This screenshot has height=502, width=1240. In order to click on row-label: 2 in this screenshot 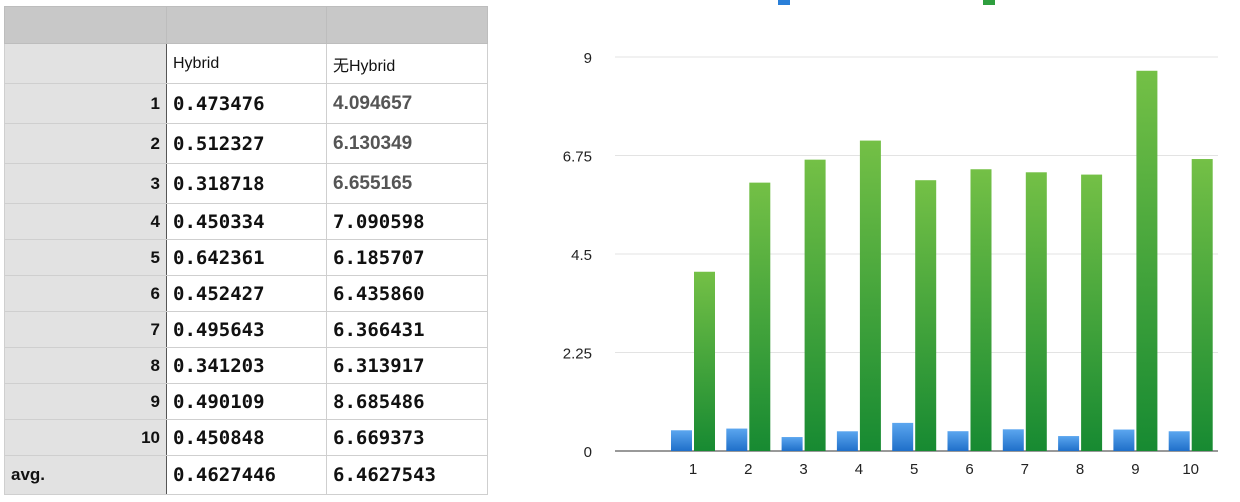, I will do `click(85, 143)`.